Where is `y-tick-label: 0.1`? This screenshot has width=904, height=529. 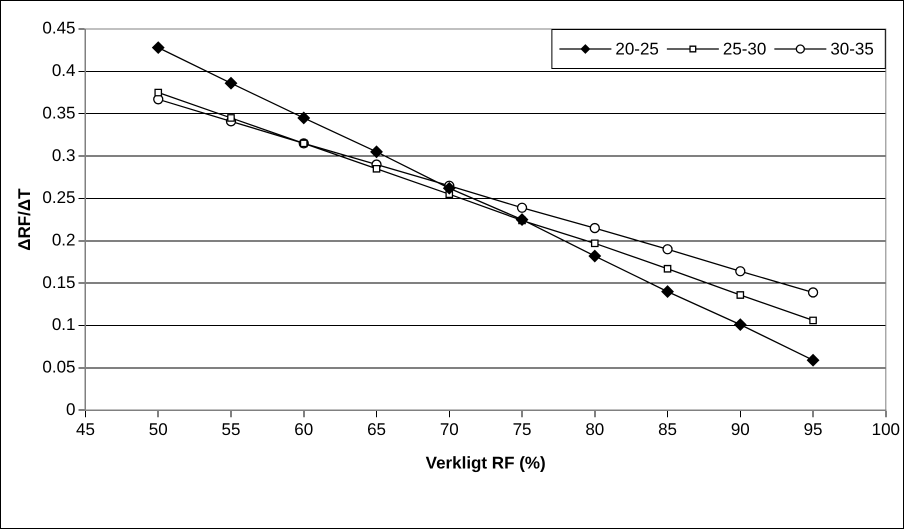
y-tick-label: 0.1 is located at coordinates (64, 324).